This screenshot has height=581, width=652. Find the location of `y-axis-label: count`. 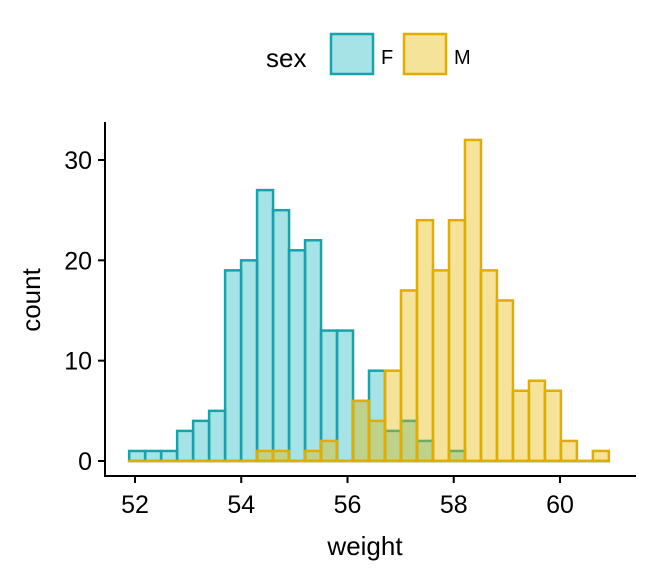

y-axis-label: count is located at coordinates (31, 299).